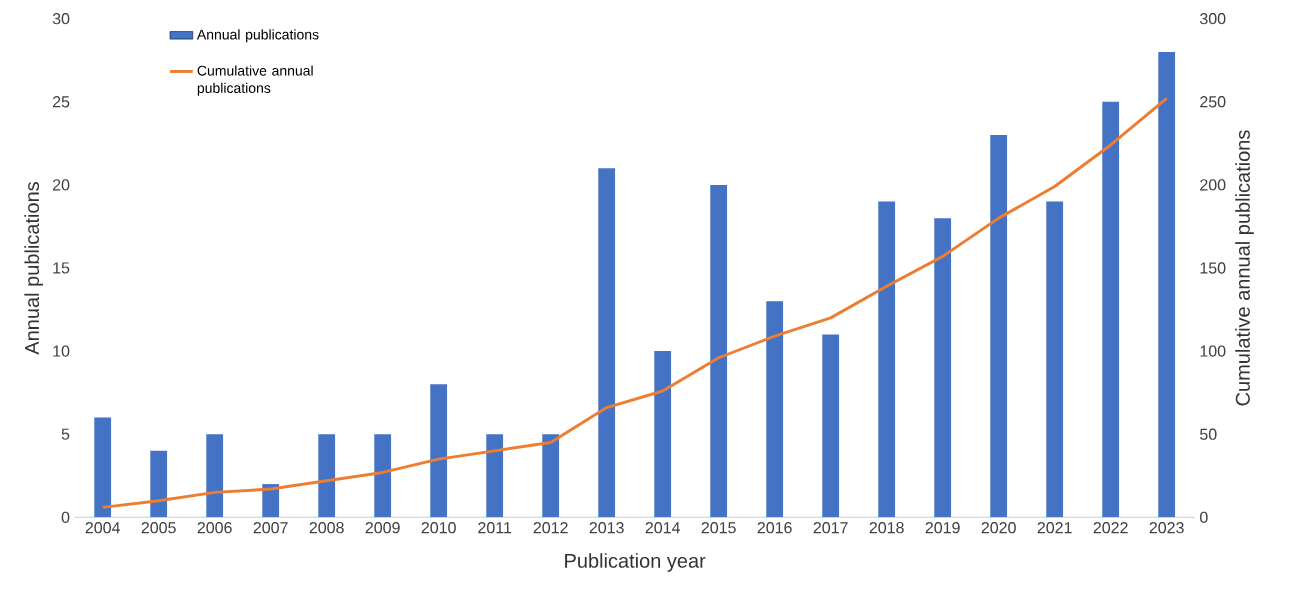 The height and width of the screenshot is (596, 1290). Describe the element at coordinates (1213, 185) in the screenshot. I see `y2-tick-label: 200` at that location.